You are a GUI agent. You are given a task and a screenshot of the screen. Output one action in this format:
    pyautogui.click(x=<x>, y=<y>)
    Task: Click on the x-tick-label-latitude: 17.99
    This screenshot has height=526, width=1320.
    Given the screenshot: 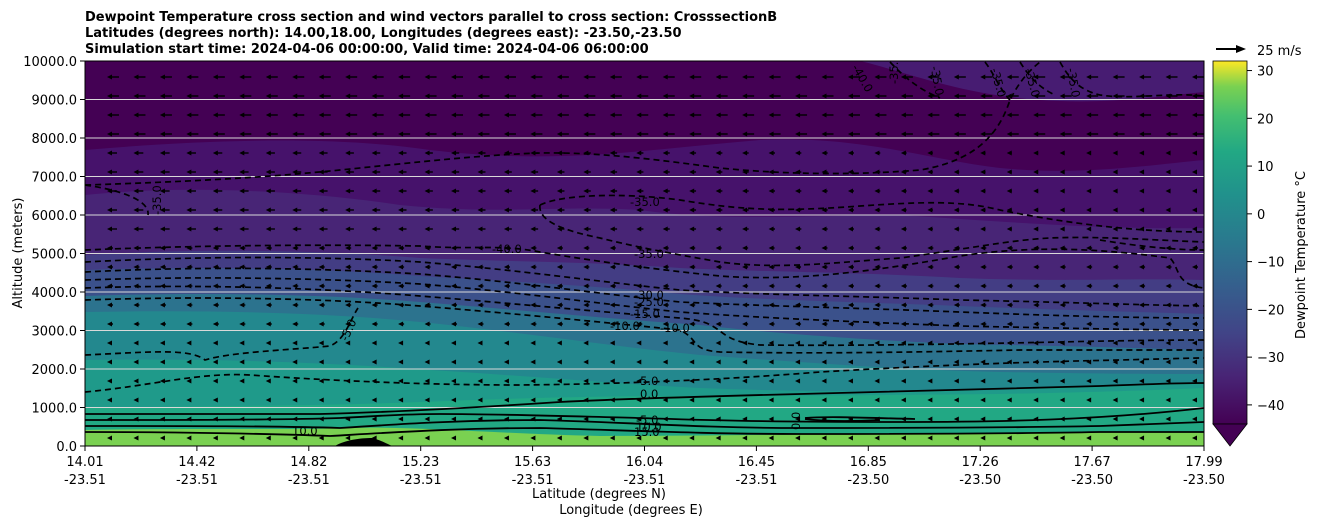 What is the action you would take?
    pyautogui.click(x=1203, y=462)
    